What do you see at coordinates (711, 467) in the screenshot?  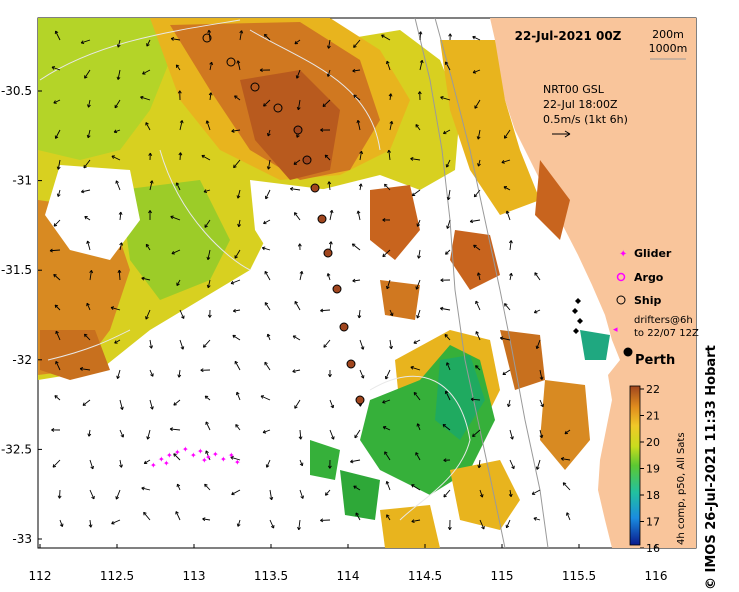 I see `credit-label: © IMOS 26-Jul-2021 11:33 Hobart` at bounding box center [711, 467].